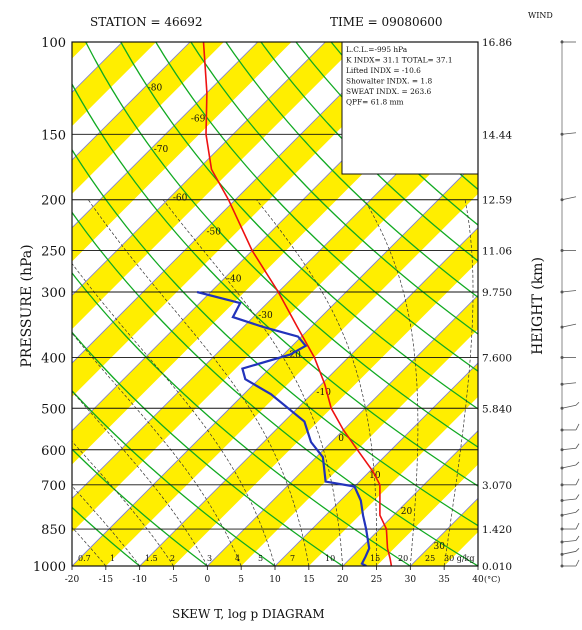 This screenshot has width=582, height=630. Describe the element at coordinates (151, 558) in the screenshot. I see `mixing-ratio-label: 1.5` at that location.